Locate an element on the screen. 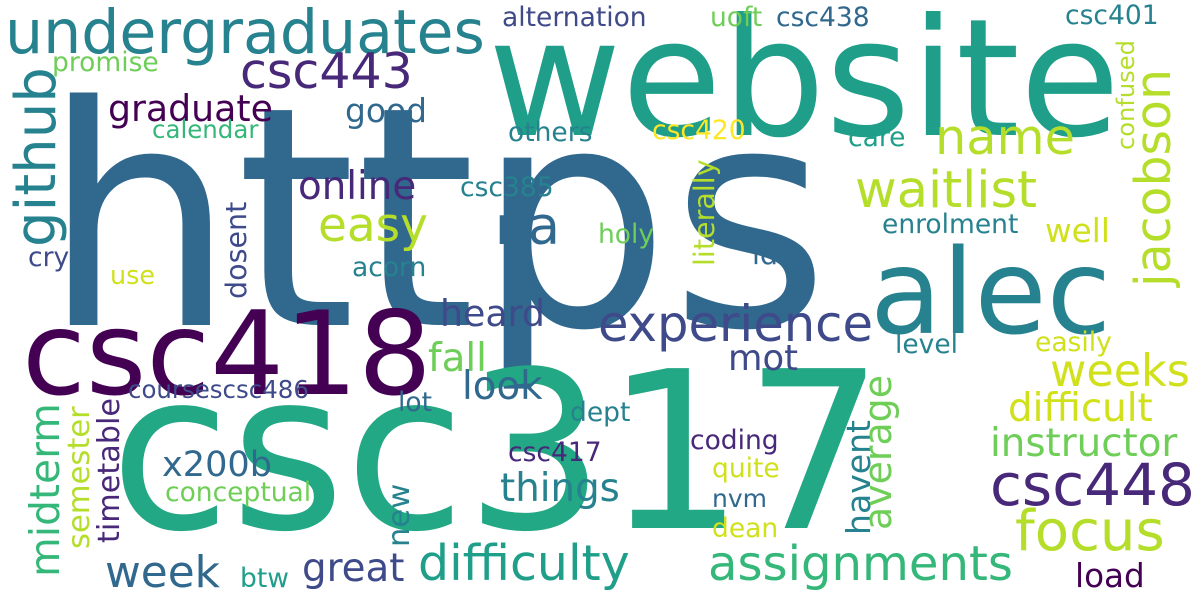 This screenshot has height=600, width=1200. word-csc420: csc420 is located at coordinates (699, 130).